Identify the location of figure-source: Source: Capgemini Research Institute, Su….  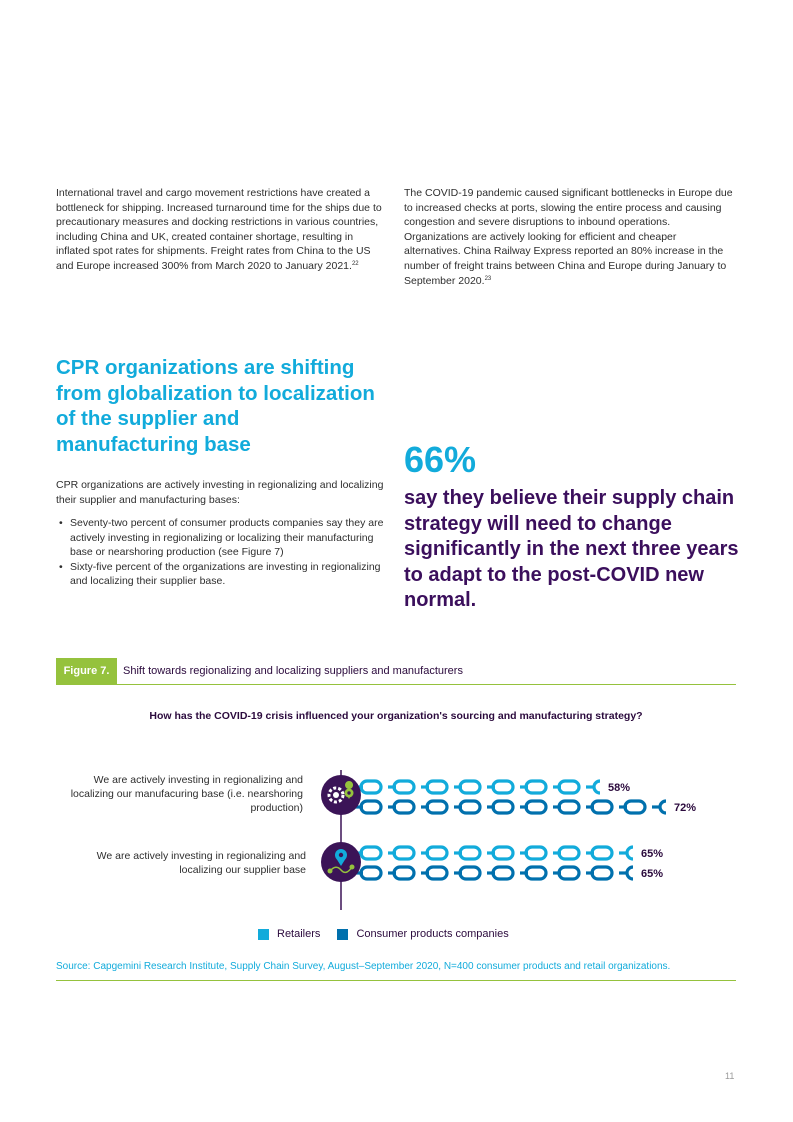
(396, 971).